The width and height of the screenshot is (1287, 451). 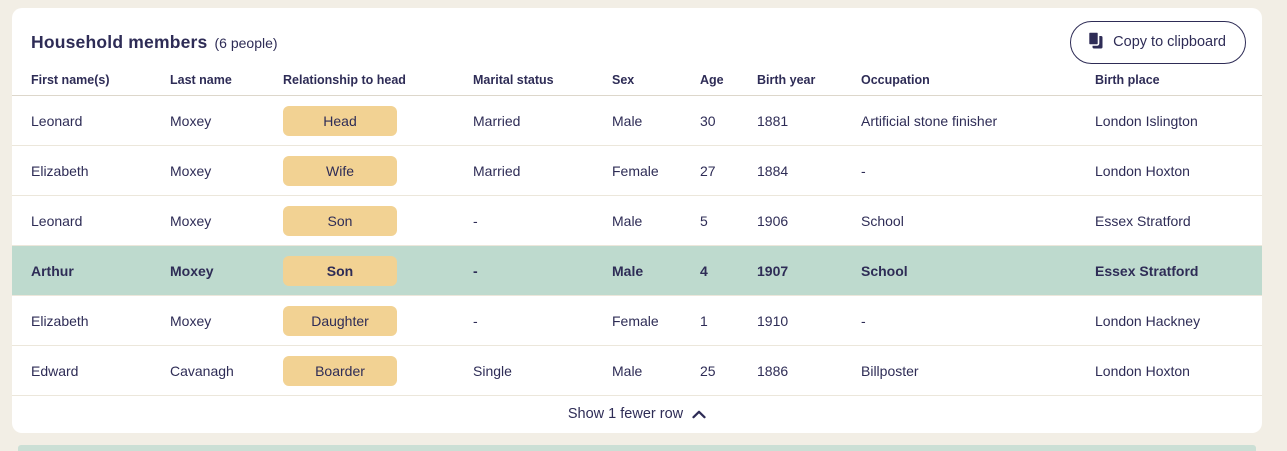 I want to click on relationship-badge: Boarder, so click(x=340, y=370).